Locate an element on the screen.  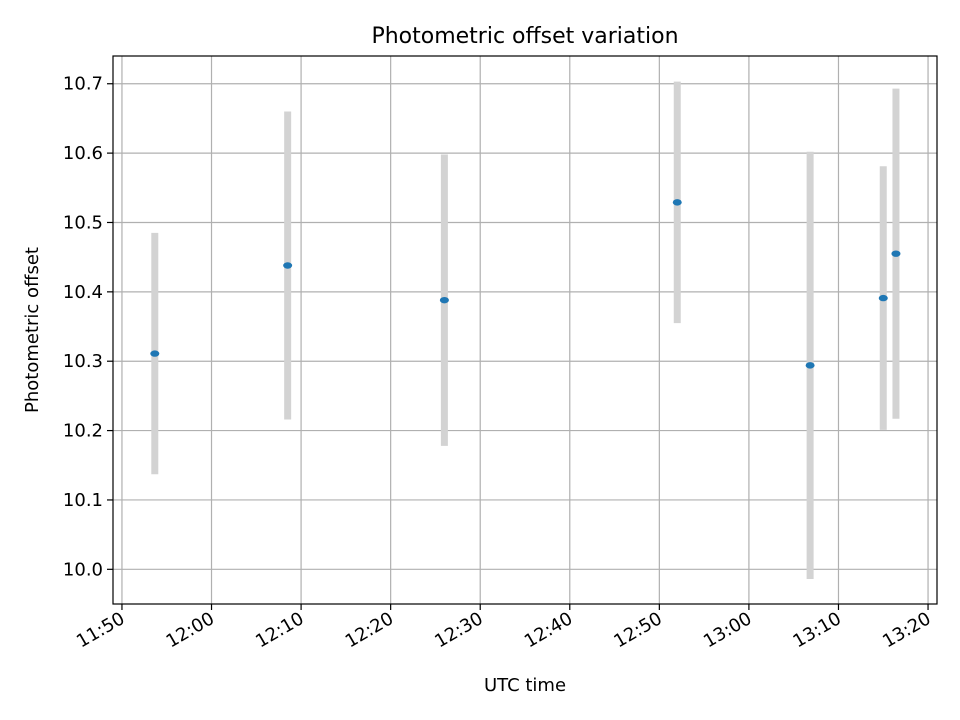
y-tick-label: 10.7 is located at coordinates (83, 84).